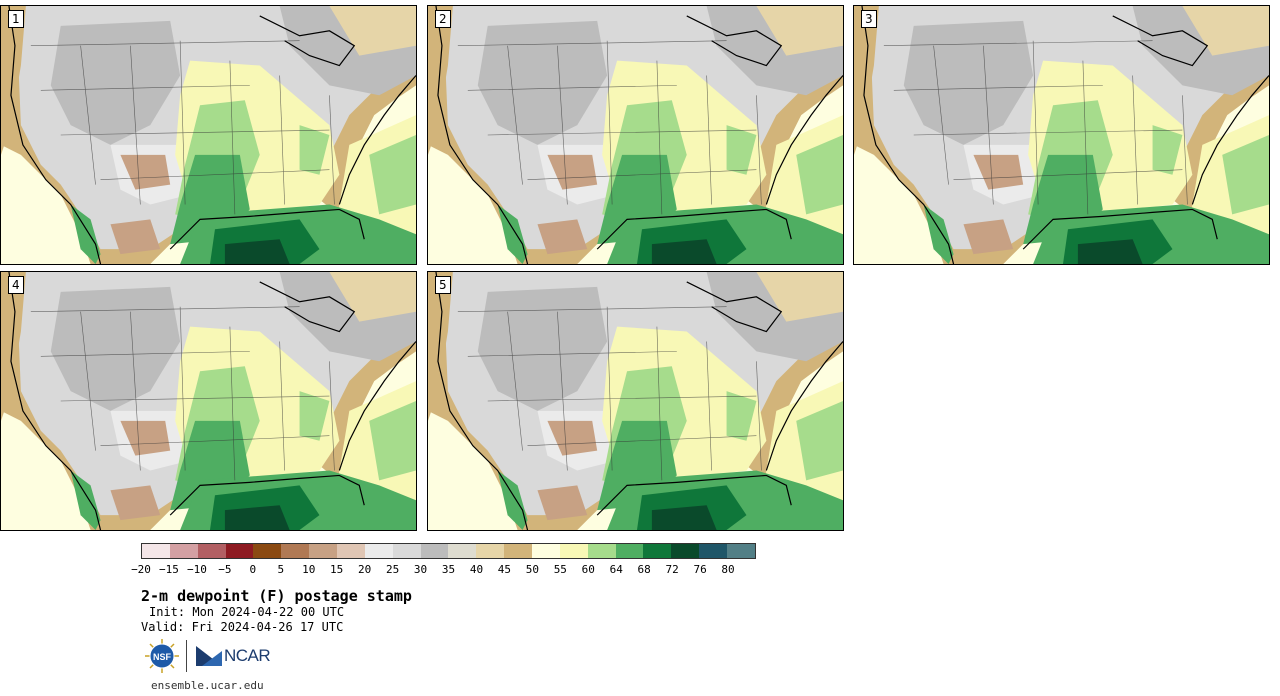 The width and height of the screenshot is (1280, 696). What do you see at coordinates (504, 569) in the screenshot?
I see `colorbar-tick-label: 45` at bounding box center [504, 569].